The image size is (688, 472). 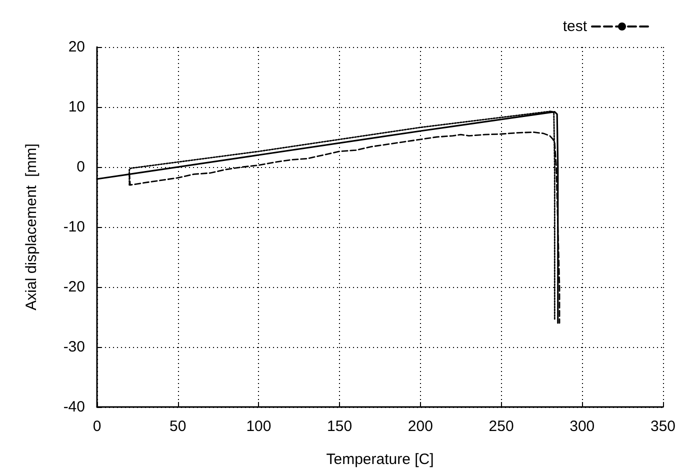 I want to click on x-tick-label: 200, so click(x=420, y=426).